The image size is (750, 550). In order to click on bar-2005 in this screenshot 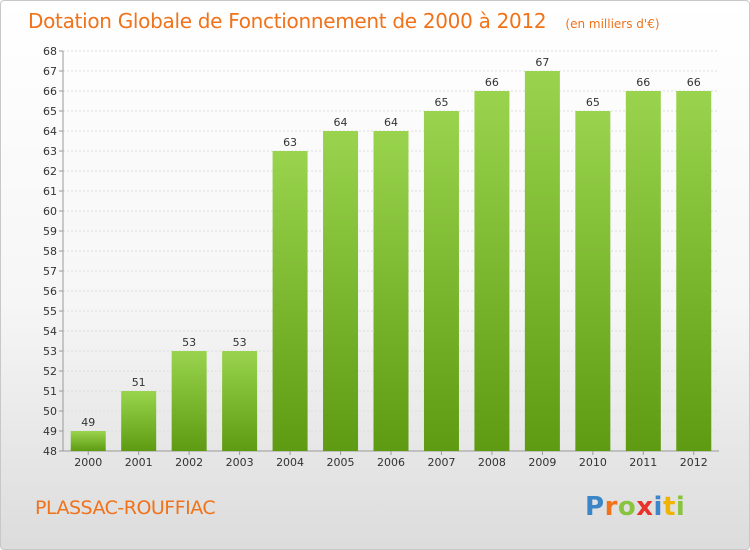, I will do `click(341, 291)`.